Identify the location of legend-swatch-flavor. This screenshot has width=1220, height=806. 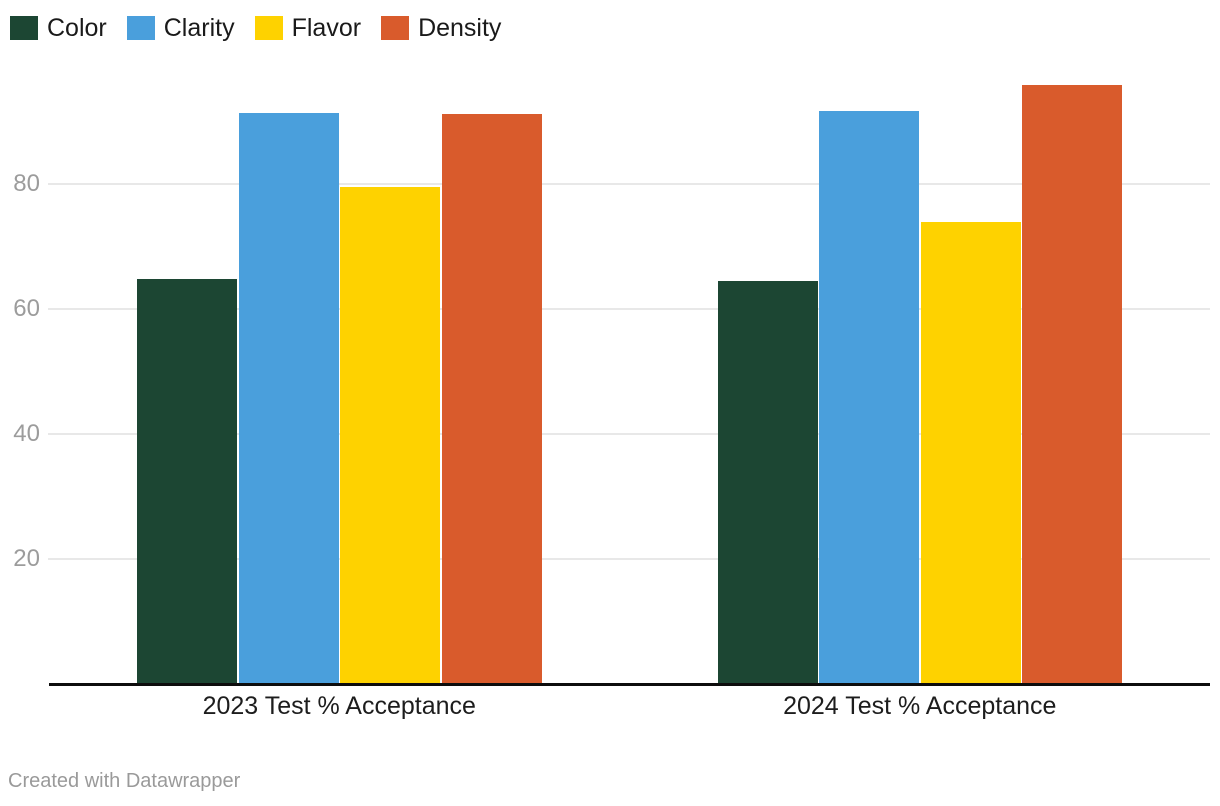
(268, 28).